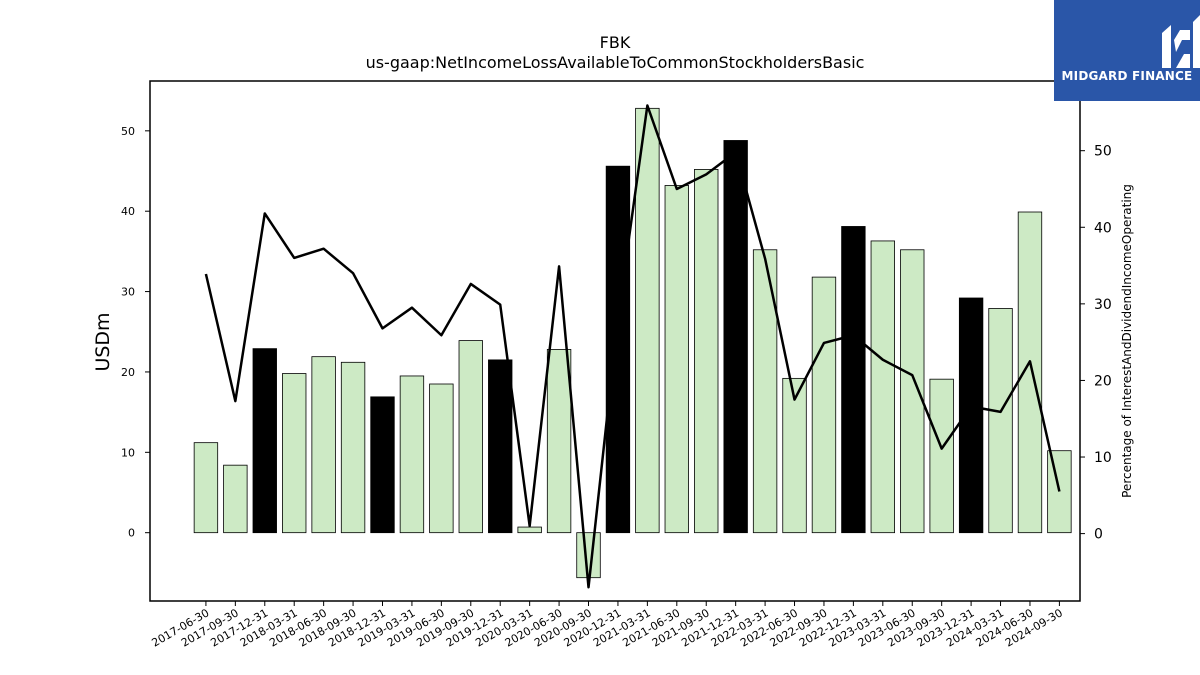  Describe the element at coordinates (1103, 305) in the screenshot. I see `y2-tick-label: 30` at that location.